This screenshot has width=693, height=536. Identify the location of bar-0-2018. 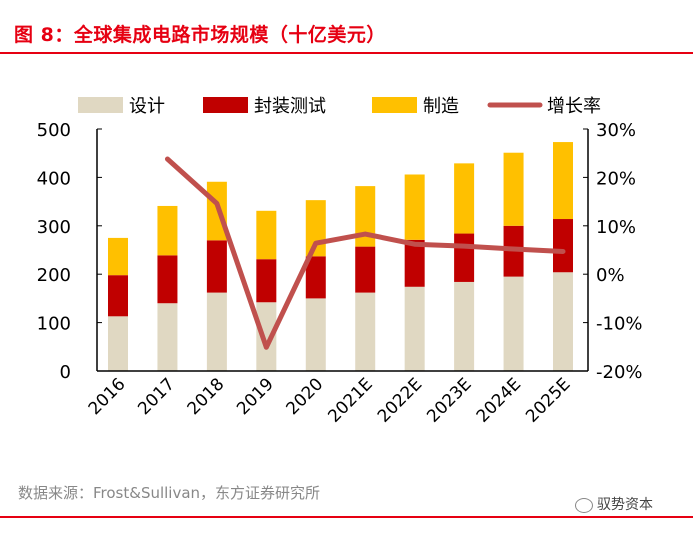
(216, 331).